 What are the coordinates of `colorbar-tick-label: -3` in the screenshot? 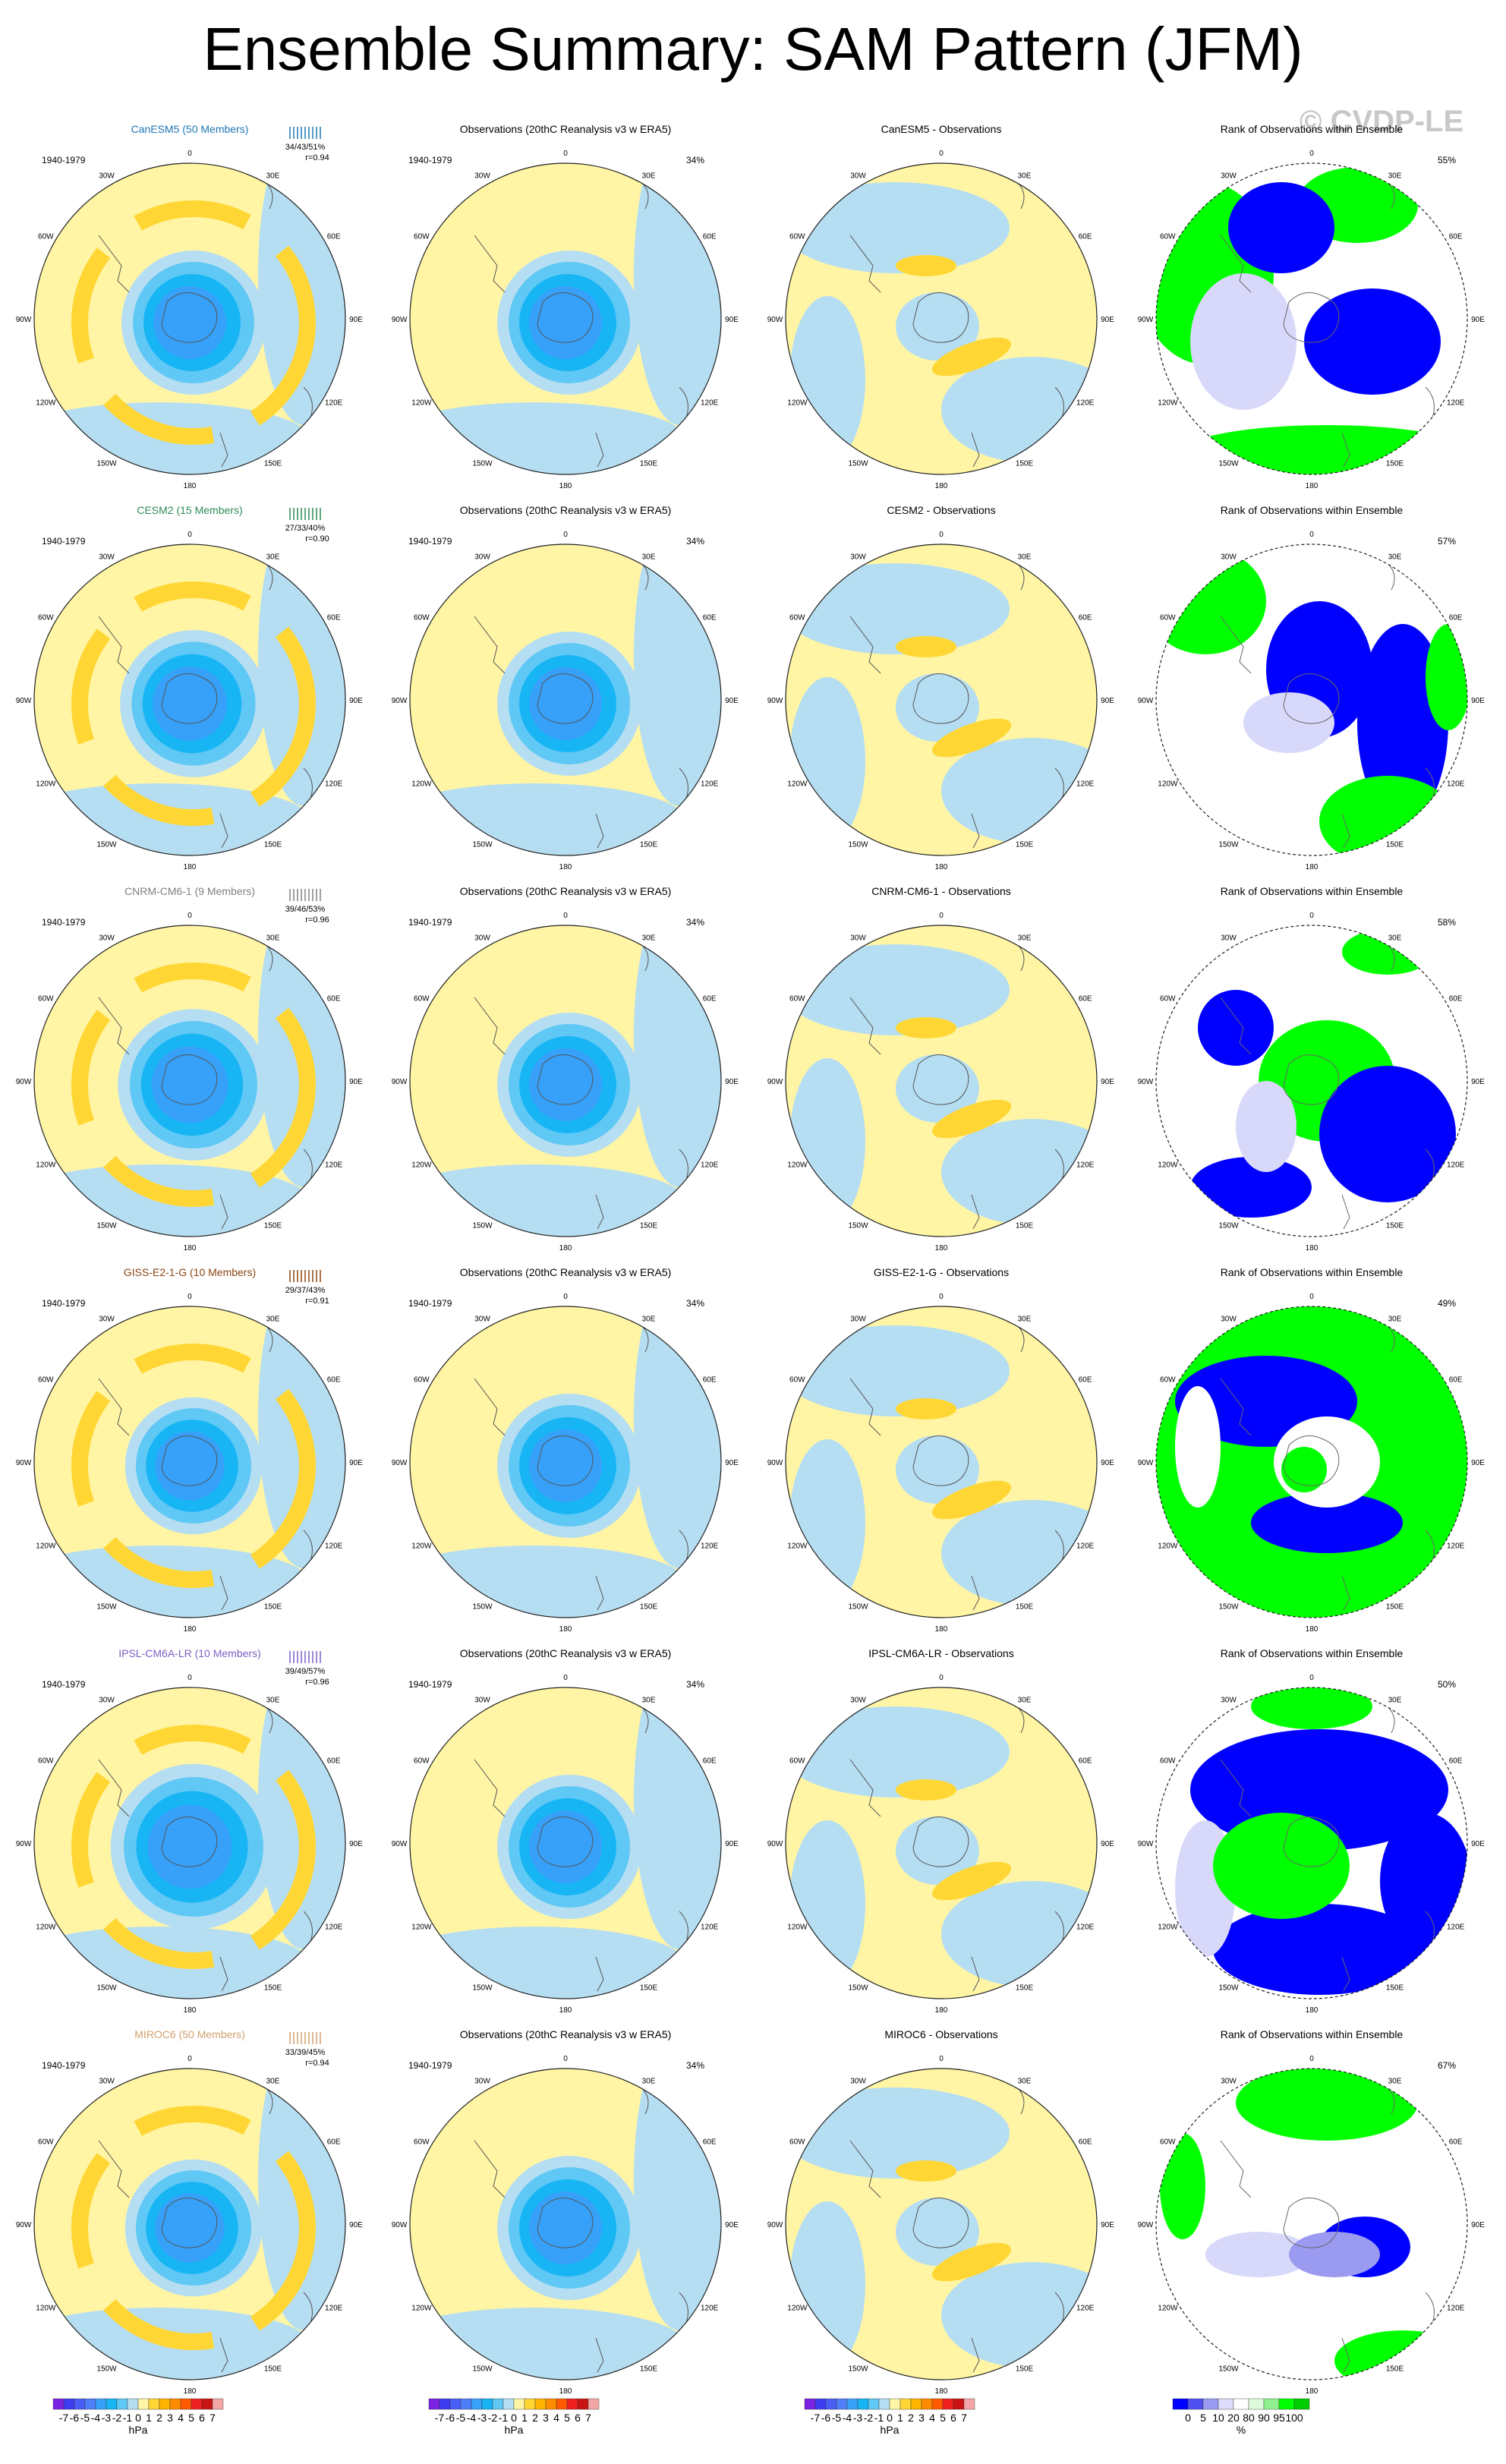 It's located at (858, 2418).